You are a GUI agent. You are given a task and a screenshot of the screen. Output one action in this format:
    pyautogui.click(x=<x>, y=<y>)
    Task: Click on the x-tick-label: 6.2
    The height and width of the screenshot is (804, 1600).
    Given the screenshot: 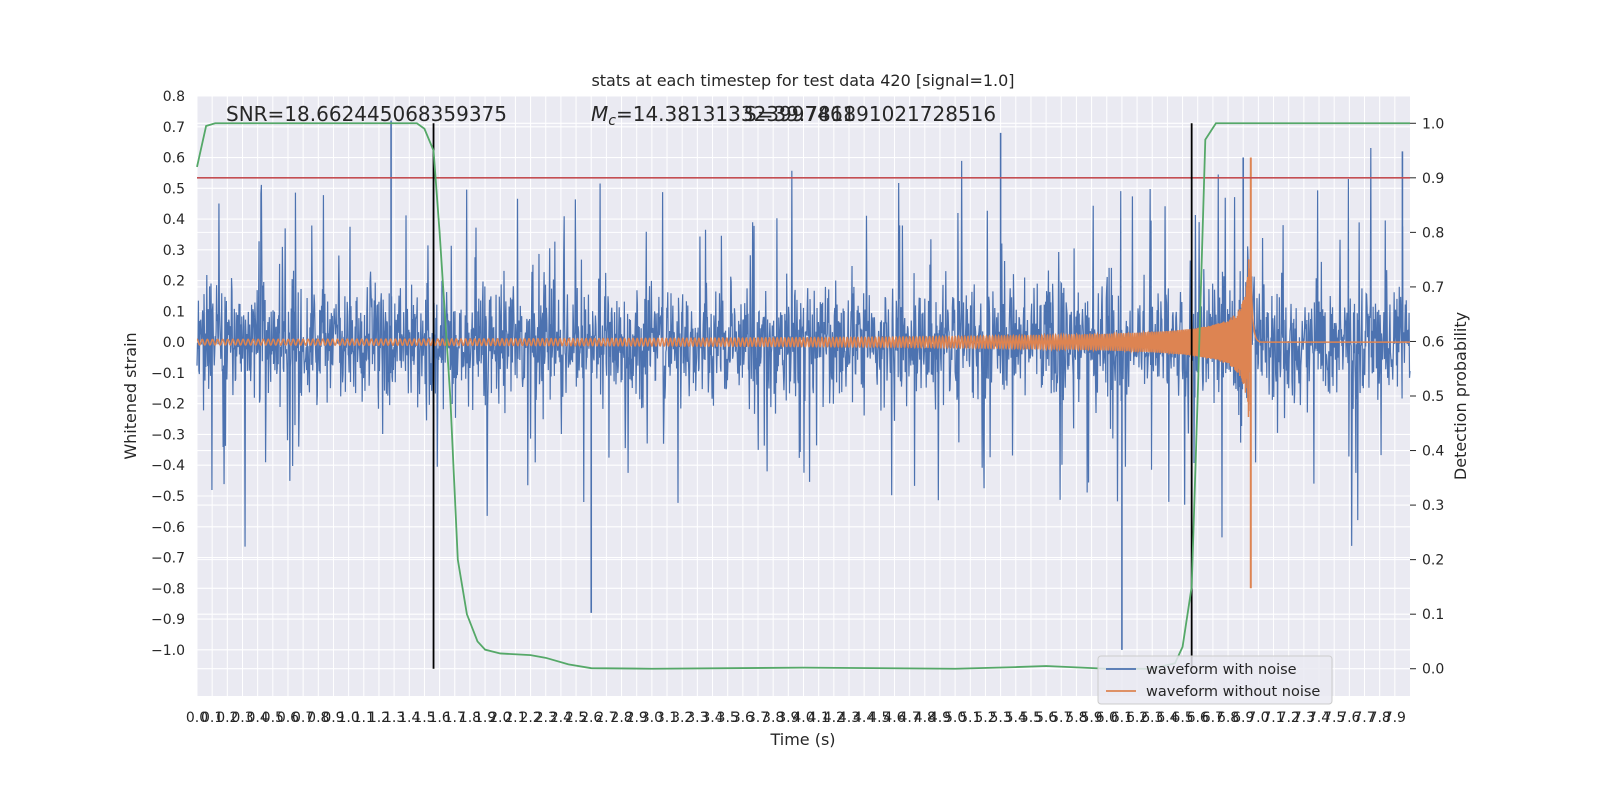 What is the action you would take?
    pyautogui.click(x=1137, y=718)
    